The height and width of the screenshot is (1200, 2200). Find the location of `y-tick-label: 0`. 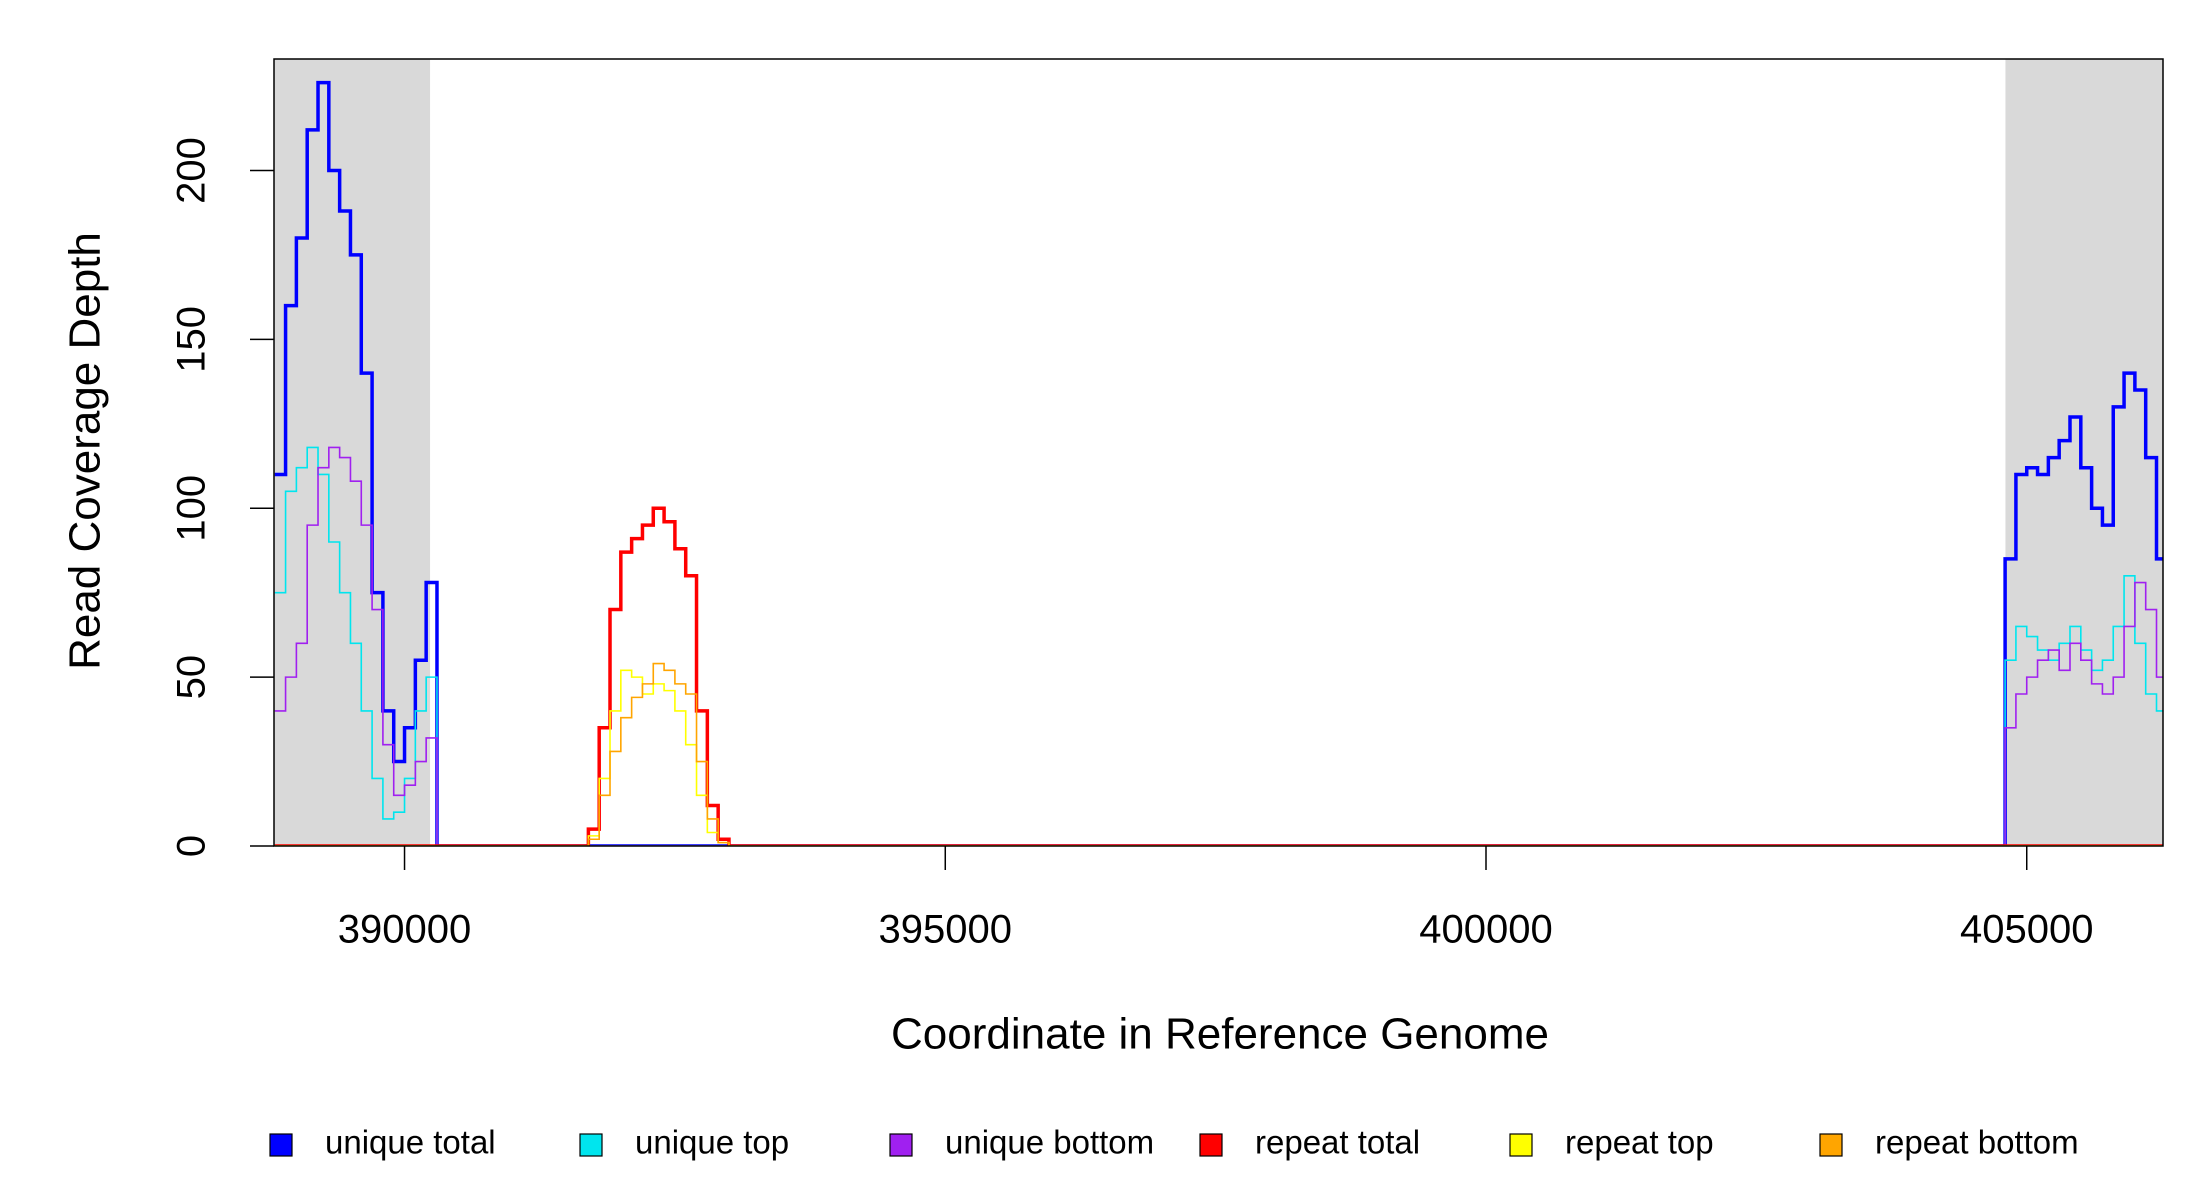

y-tick-label: 0 is located at coordinates (192, 846).